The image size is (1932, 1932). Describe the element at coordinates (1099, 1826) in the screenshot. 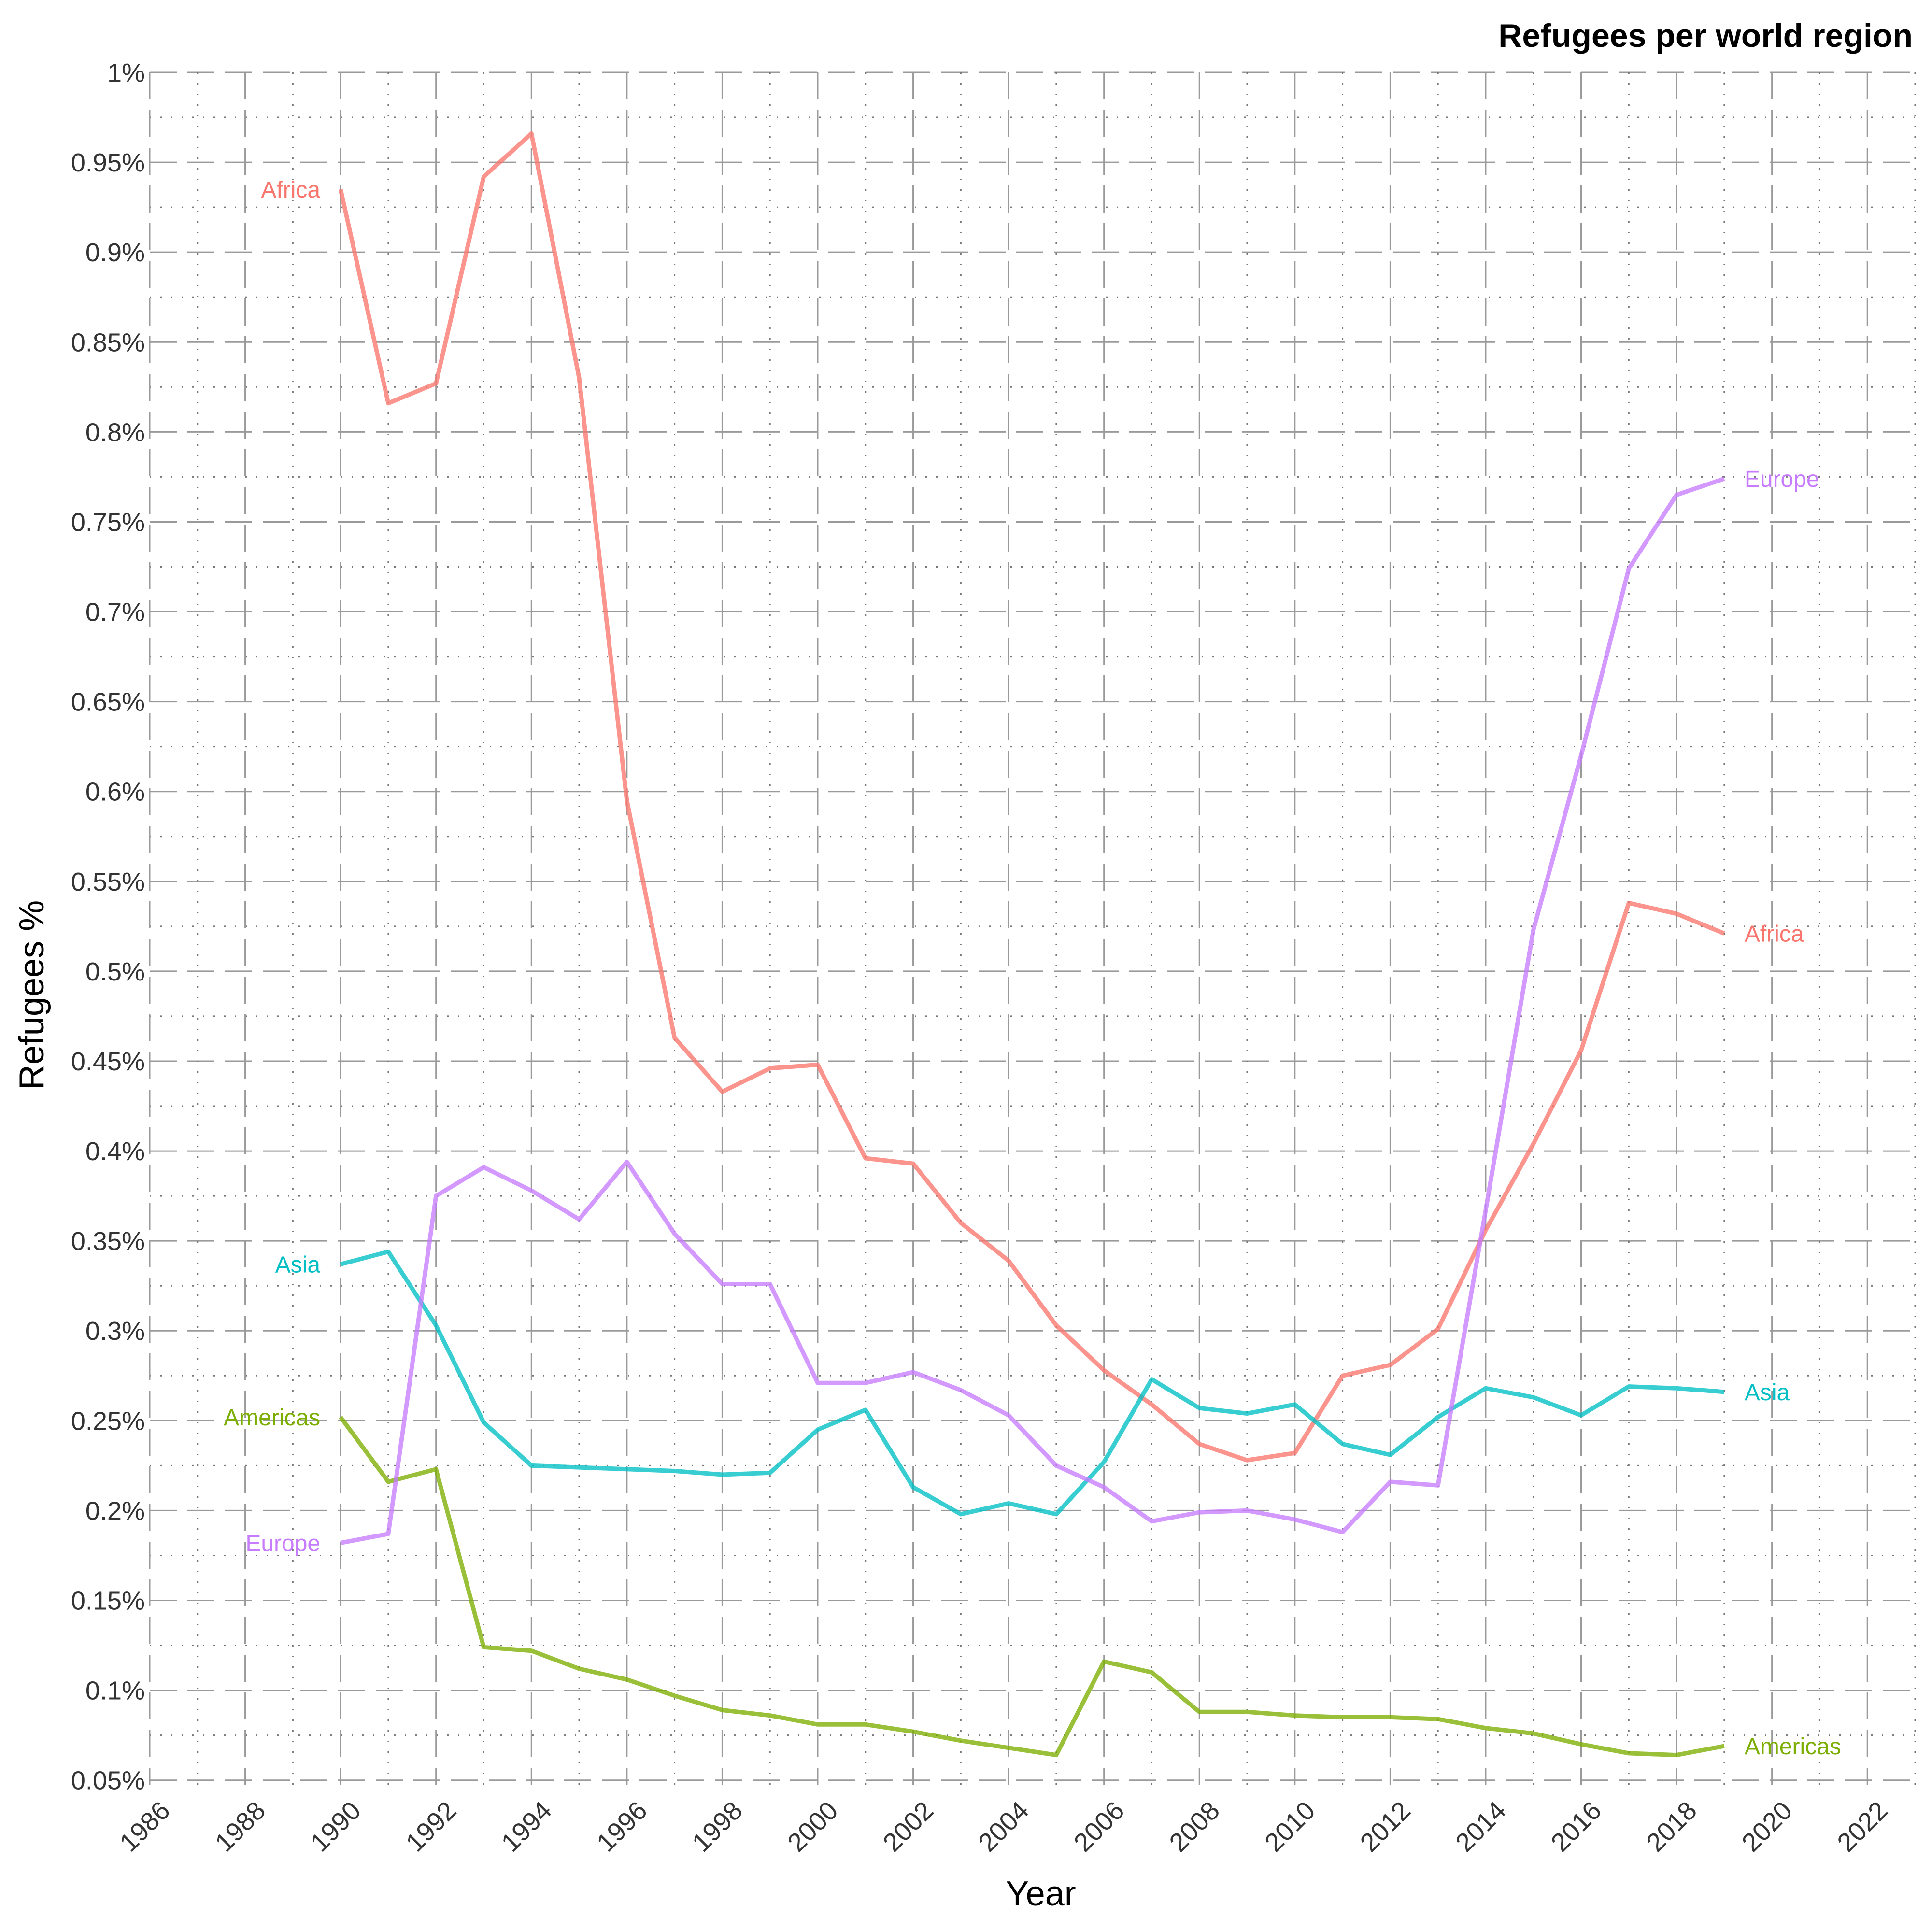

I see `x-tick-label: 2006` at that location.